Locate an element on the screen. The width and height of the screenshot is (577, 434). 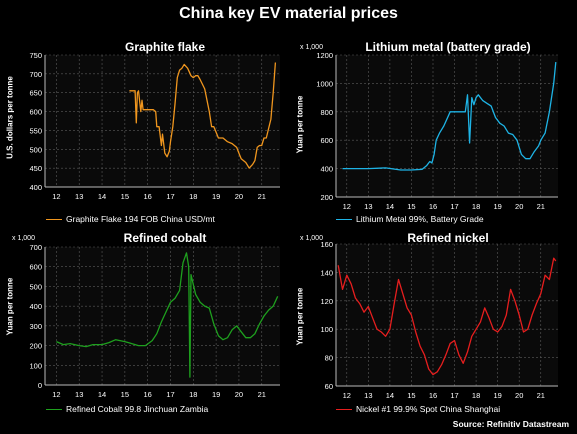
y-tick-label: 300 is located at coordinates (35, 326).